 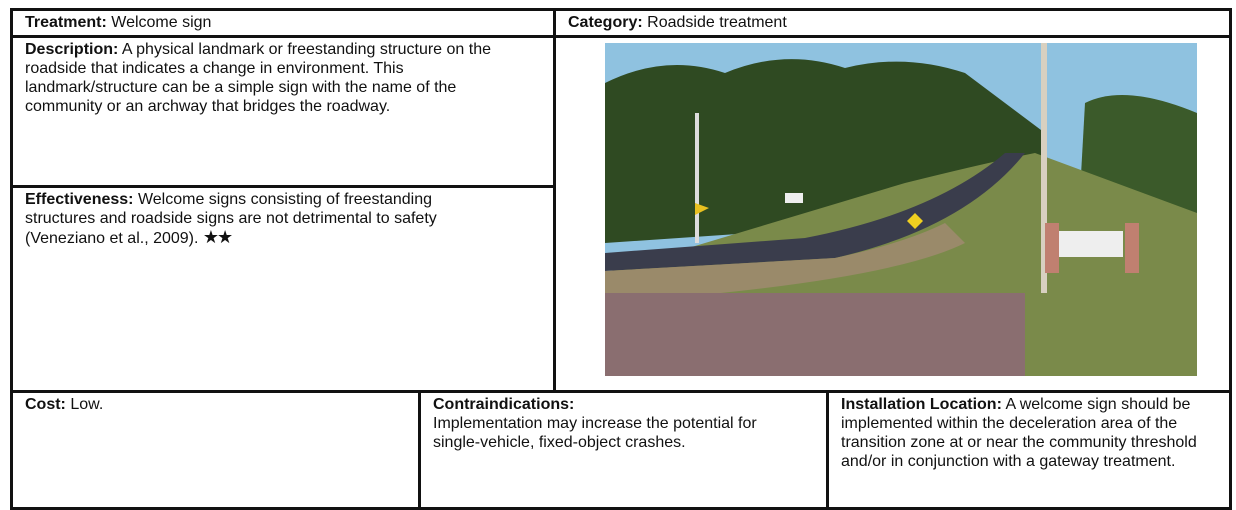 What do you see at coordinates (921, 404) in the screenshot?
I see `label: Installation Location:` at bounding box center [921, 404].